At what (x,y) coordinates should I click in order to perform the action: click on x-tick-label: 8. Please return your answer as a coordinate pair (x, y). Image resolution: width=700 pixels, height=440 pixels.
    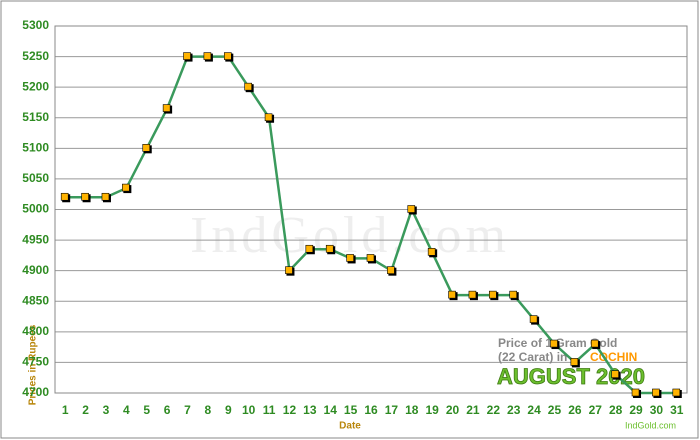
    Looking at the image, I should click on (208, 410).